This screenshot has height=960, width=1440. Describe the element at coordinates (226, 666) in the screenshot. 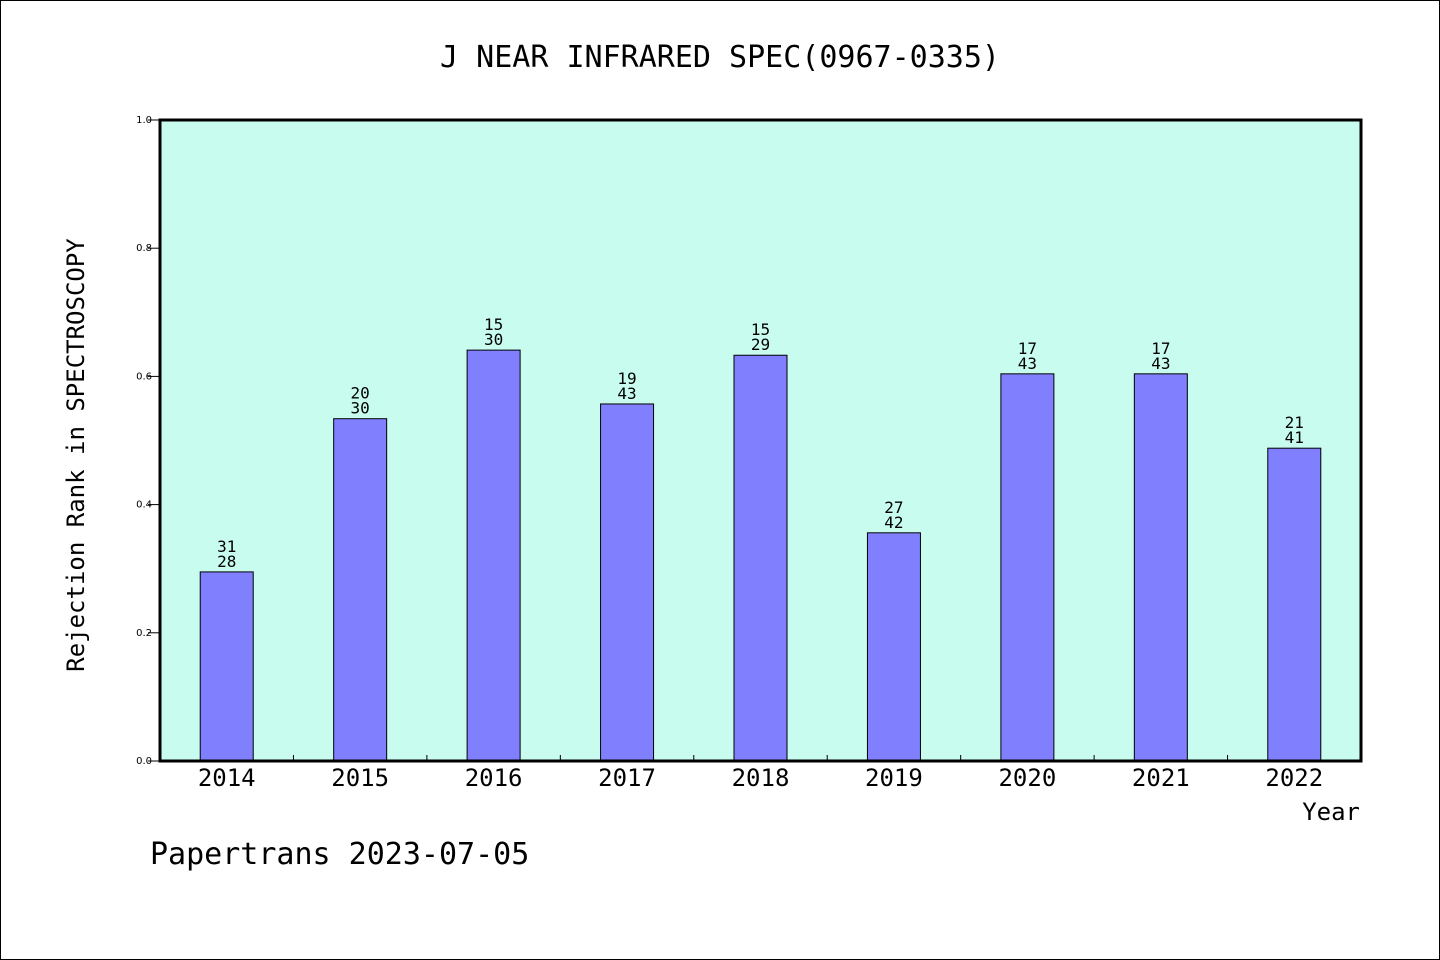

I see `bar-2014` at that location.